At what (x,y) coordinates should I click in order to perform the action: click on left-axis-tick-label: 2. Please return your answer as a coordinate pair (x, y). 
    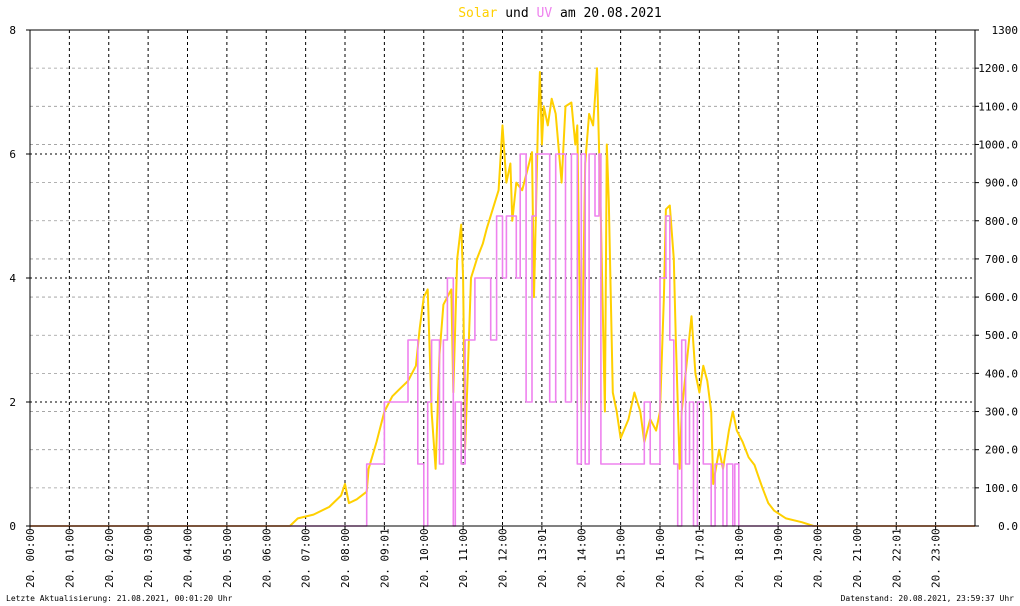
    Looking at the image, I should click on (12, 402).